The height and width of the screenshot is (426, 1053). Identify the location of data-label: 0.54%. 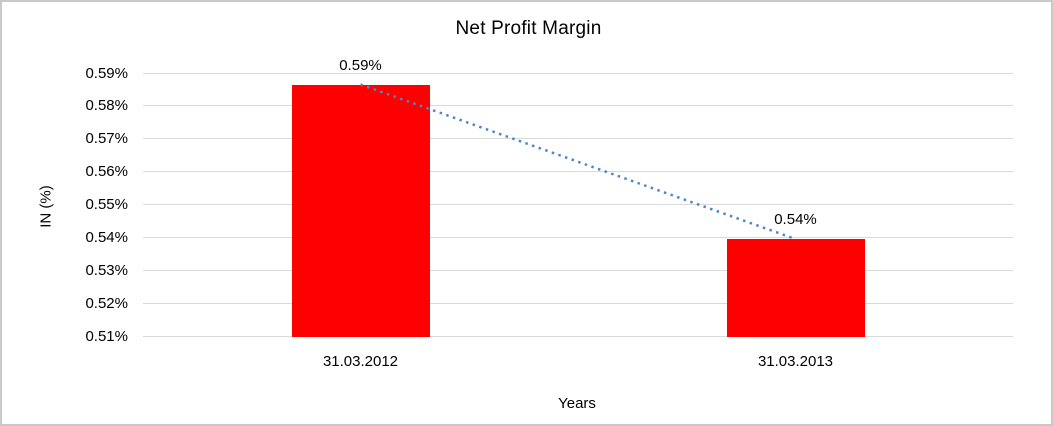
(795, 220).